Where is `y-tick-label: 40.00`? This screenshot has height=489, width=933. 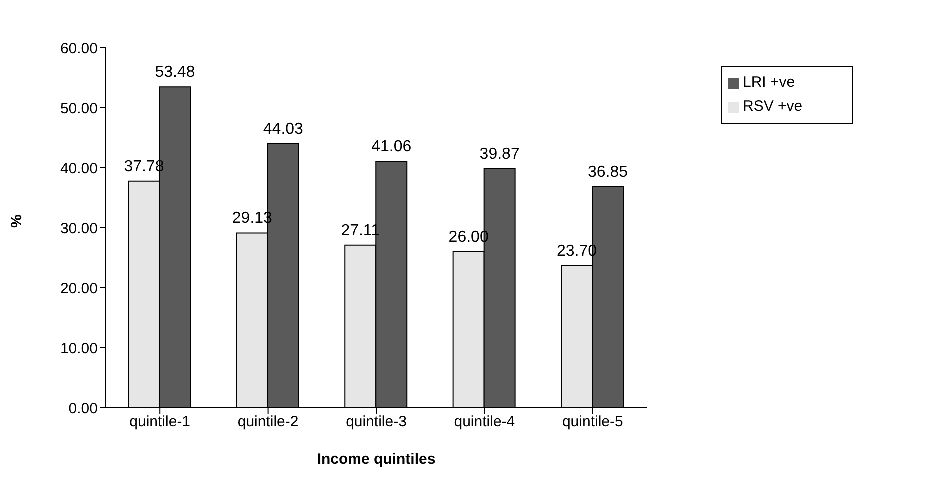
y-tick-label: 40.00 is located at coordinates (79, 169).